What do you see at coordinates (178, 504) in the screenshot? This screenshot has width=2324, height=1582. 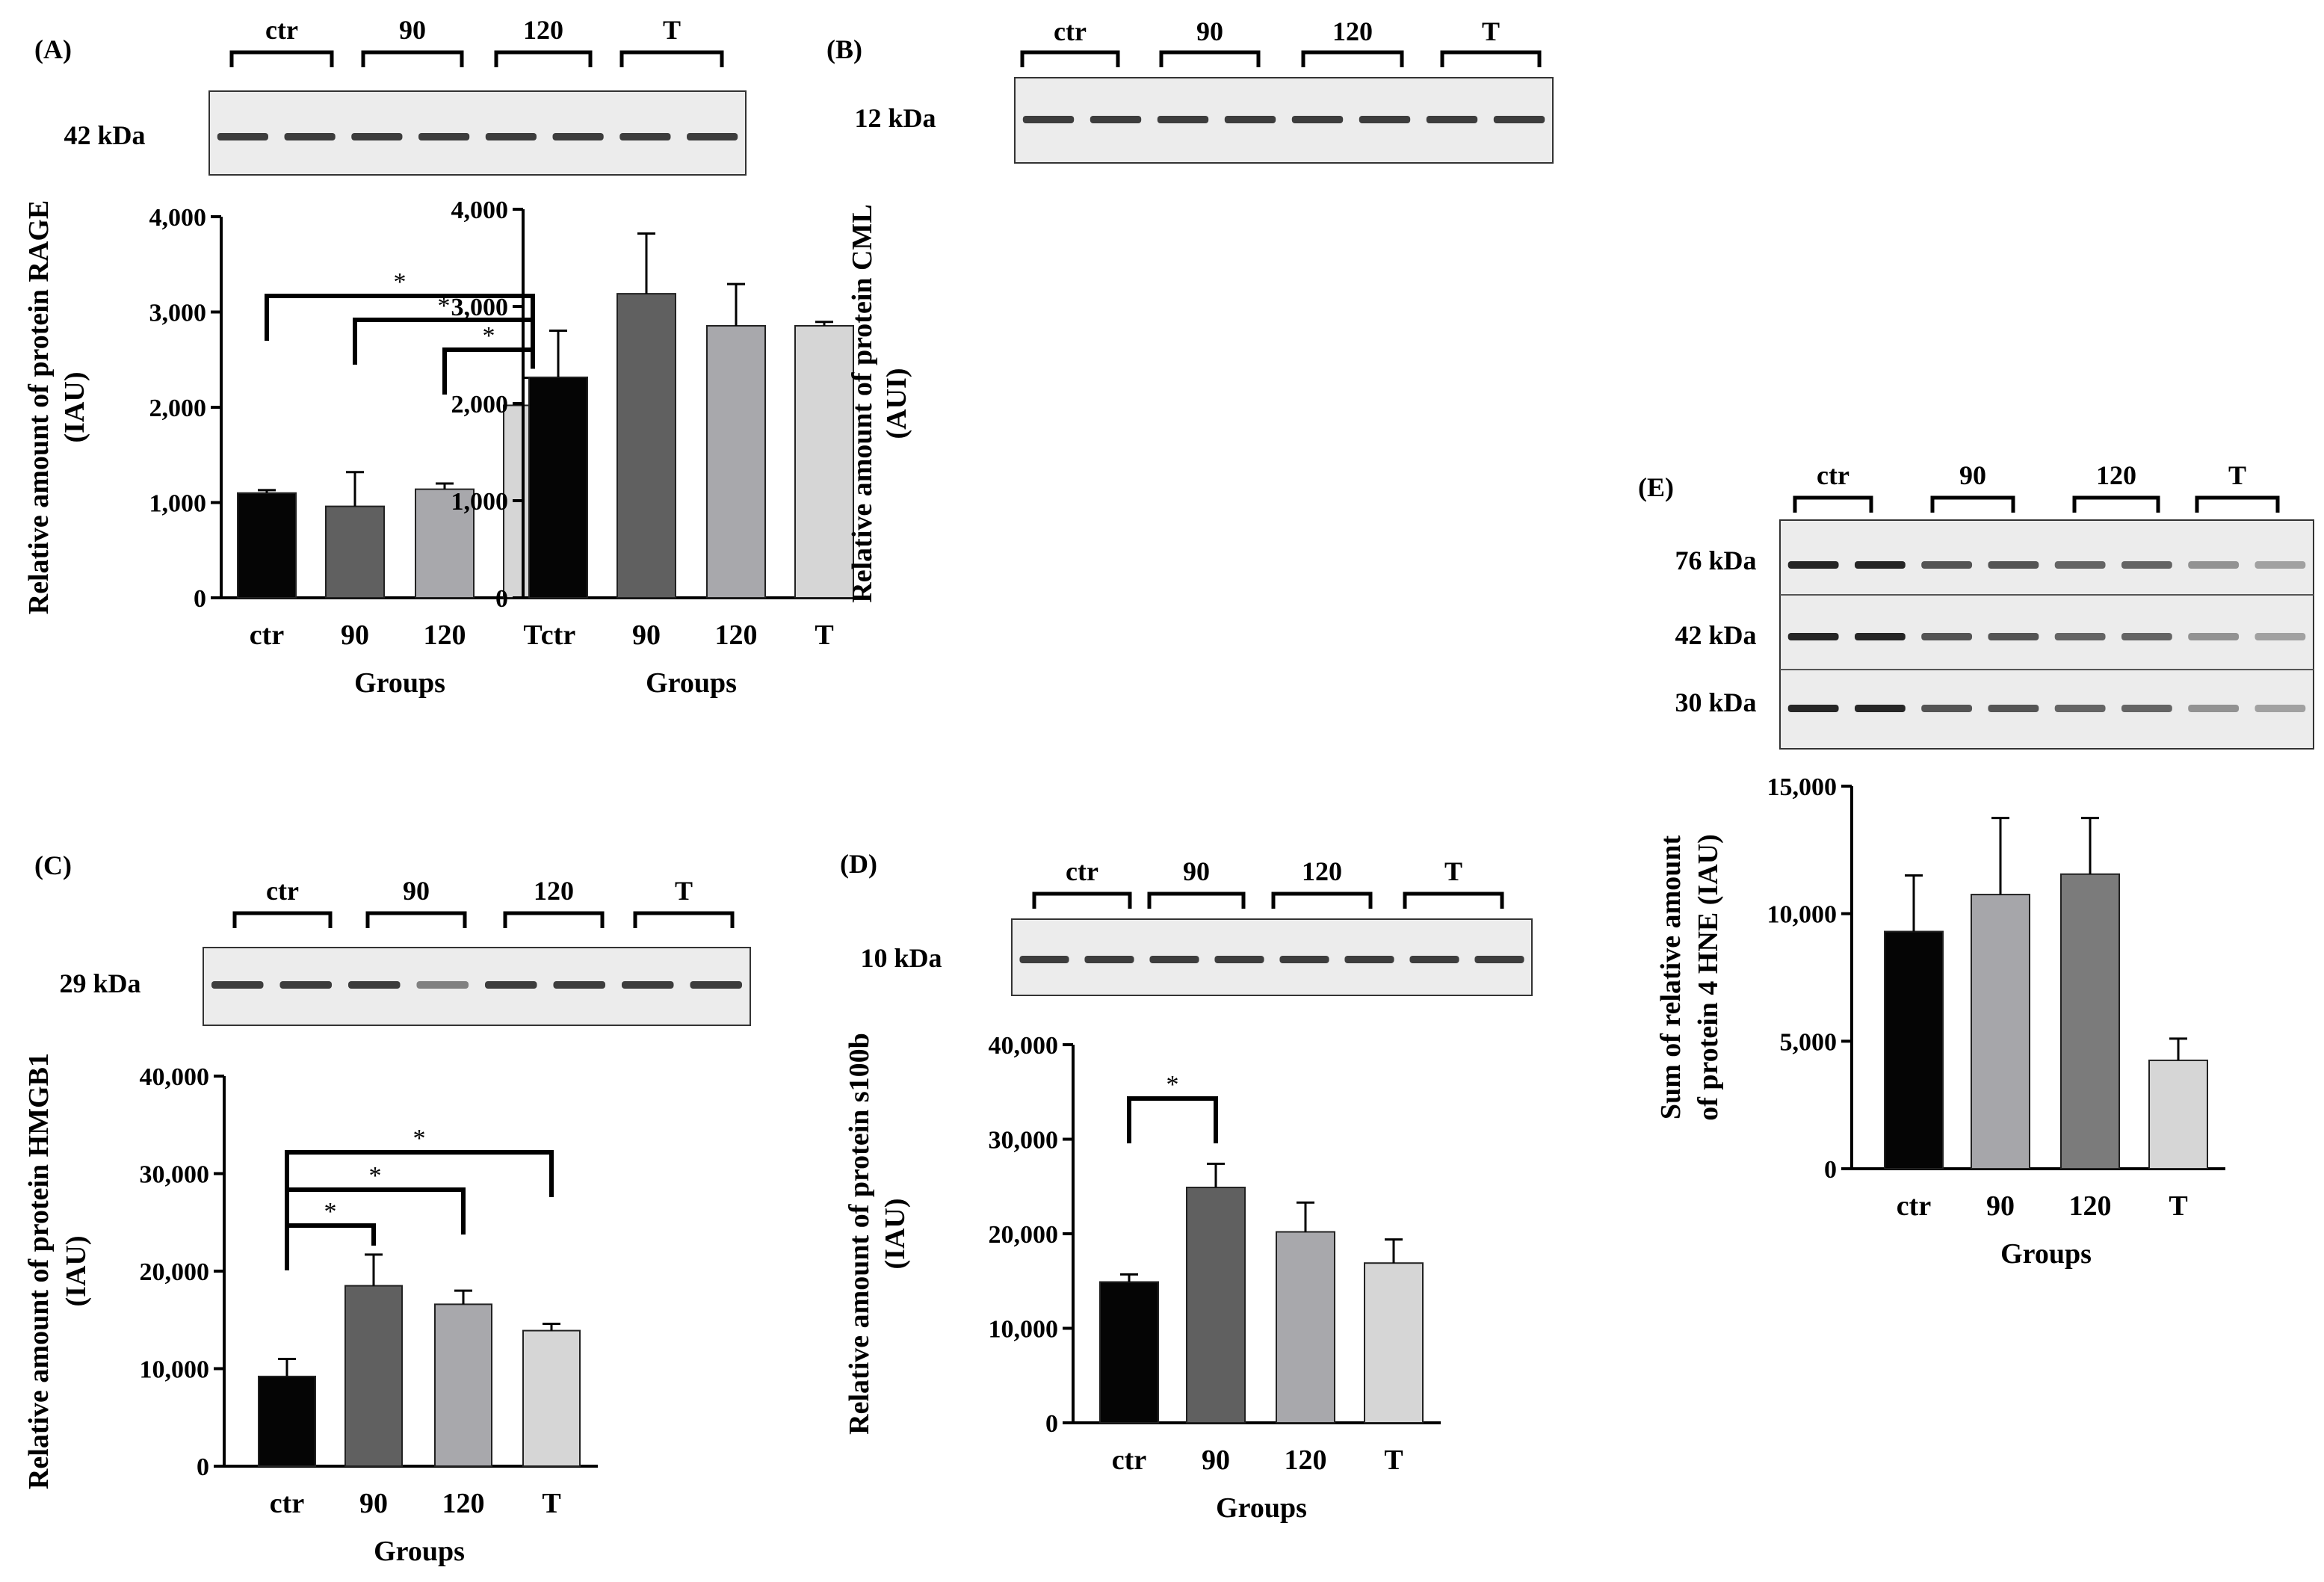 I see `y-tick-label: 1,000` at bounding box center [178, 504].